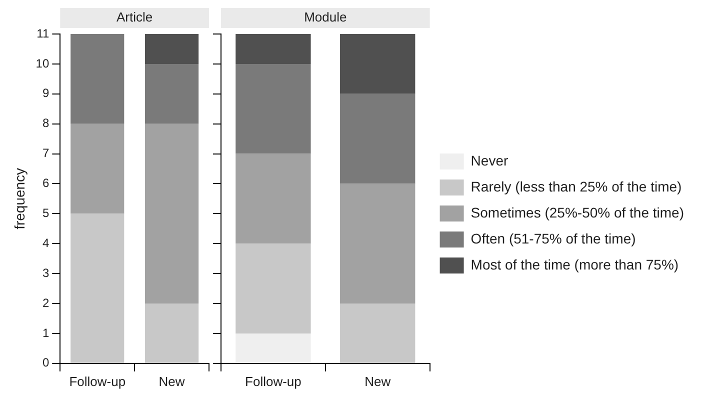 Image resolution: width=708 pixels, height=397 pixels. I want to click on legend-label: Never, so click(489, 160).